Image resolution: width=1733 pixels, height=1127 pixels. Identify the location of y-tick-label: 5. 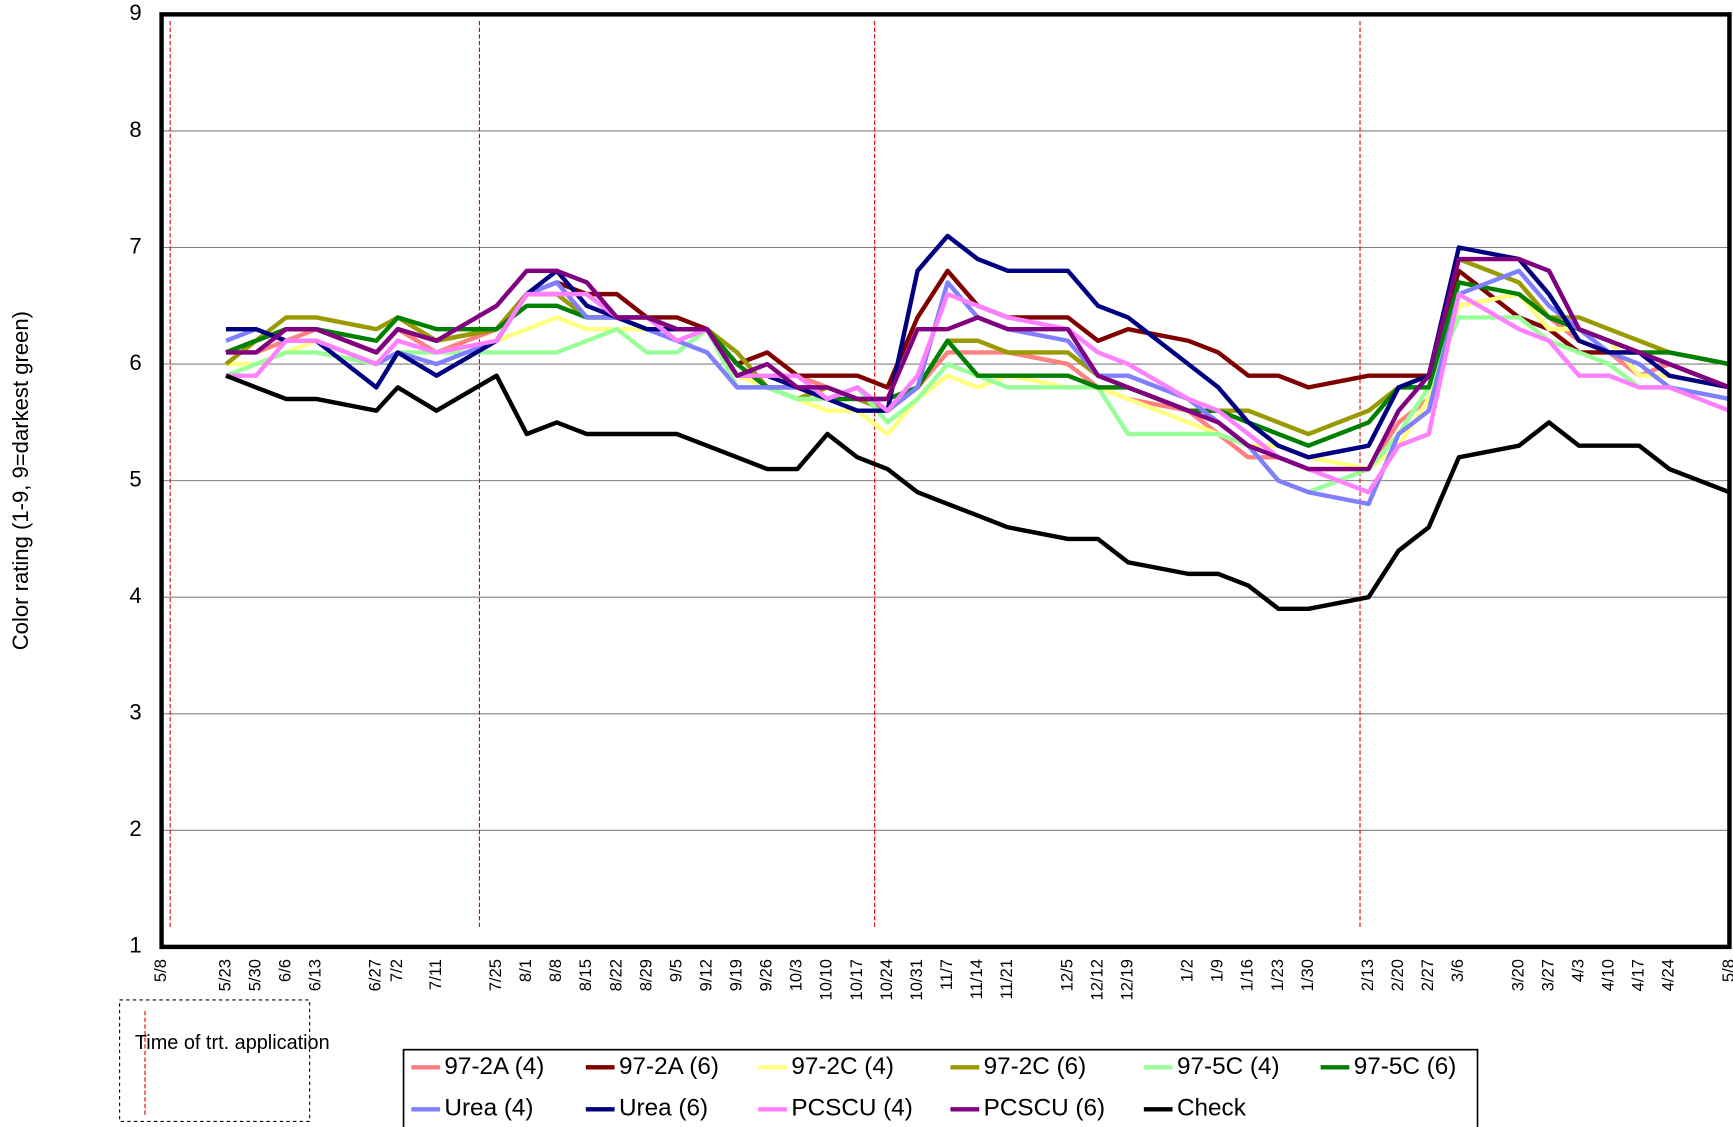
(135, 478).